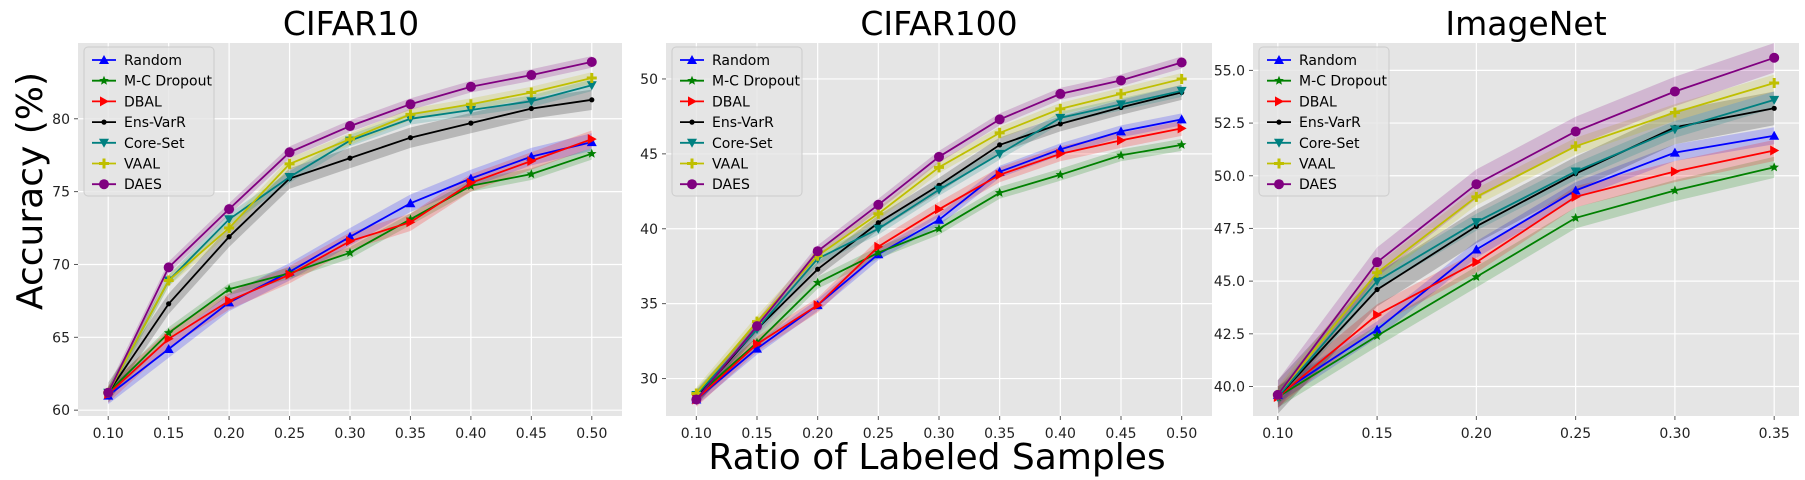 The height and width of the screenshot is (480, 1805). What do you see at coordinates (692, 143) in the screenshot?
I see `legend-marker-core-set` at bounding box center [692, 143].